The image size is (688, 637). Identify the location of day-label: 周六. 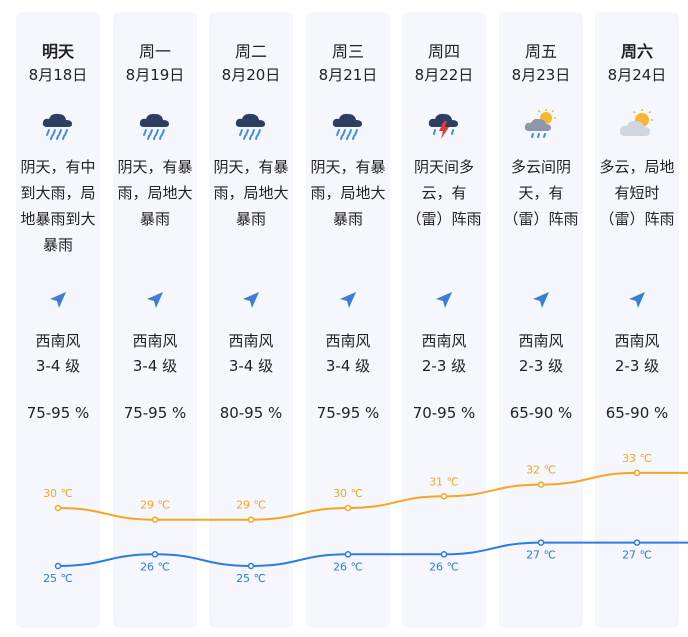
(636, 51).